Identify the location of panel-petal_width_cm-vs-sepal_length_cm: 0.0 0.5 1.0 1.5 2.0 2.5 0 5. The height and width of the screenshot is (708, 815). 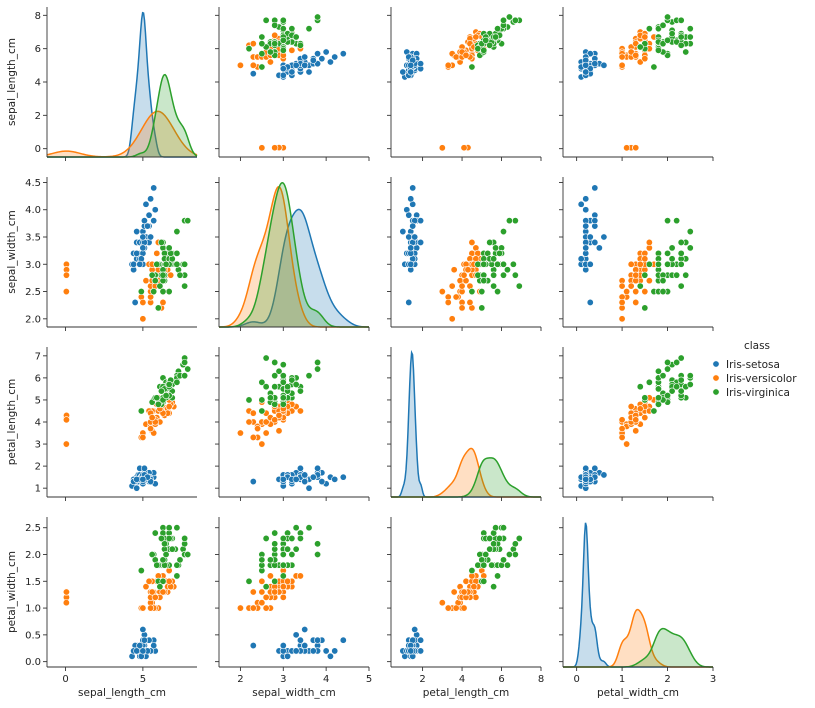
(111, 601).